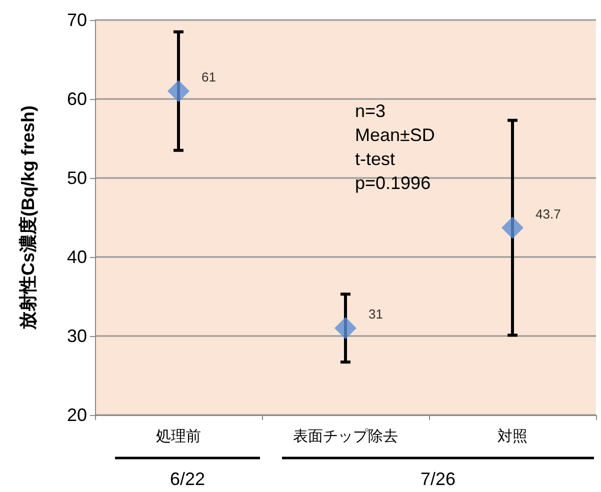 The width and height of the screenshot is (601, 492). I want to click on annotation: t-test, so click(375, 159).